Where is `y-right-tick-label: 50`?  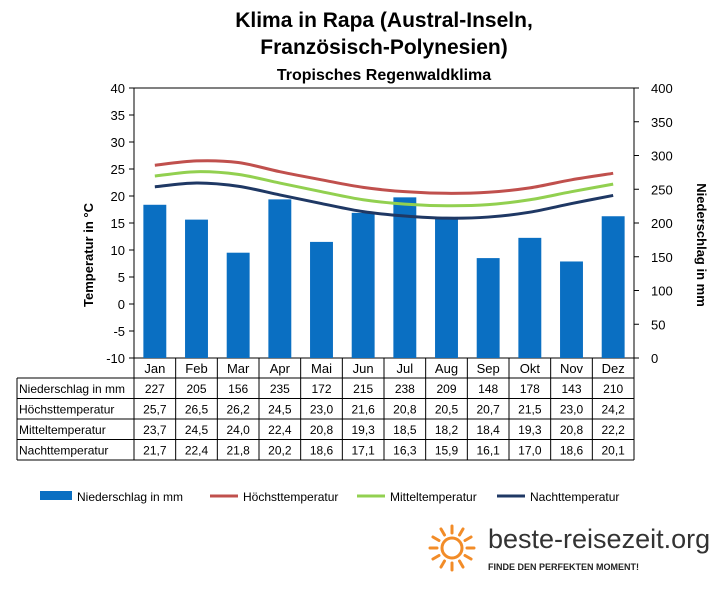
y-right-tick-label: 50 is located at coordinates (658, 324).